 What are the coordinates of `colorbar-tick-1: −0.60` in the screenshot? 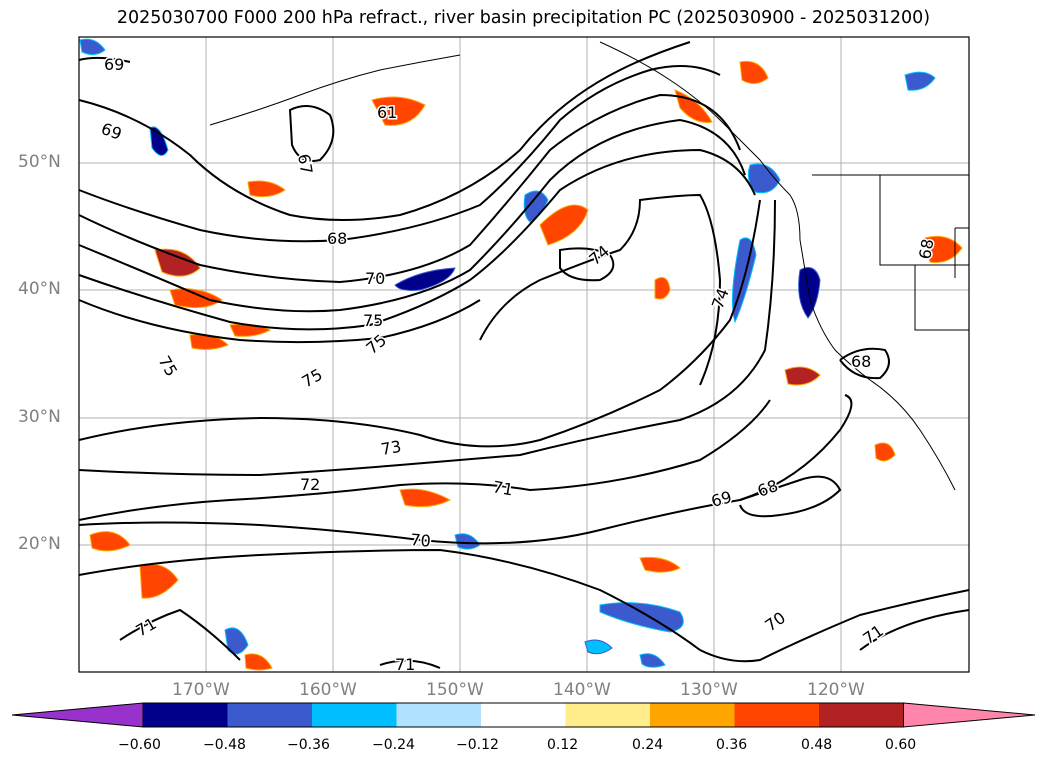 It's located at (139, 745).